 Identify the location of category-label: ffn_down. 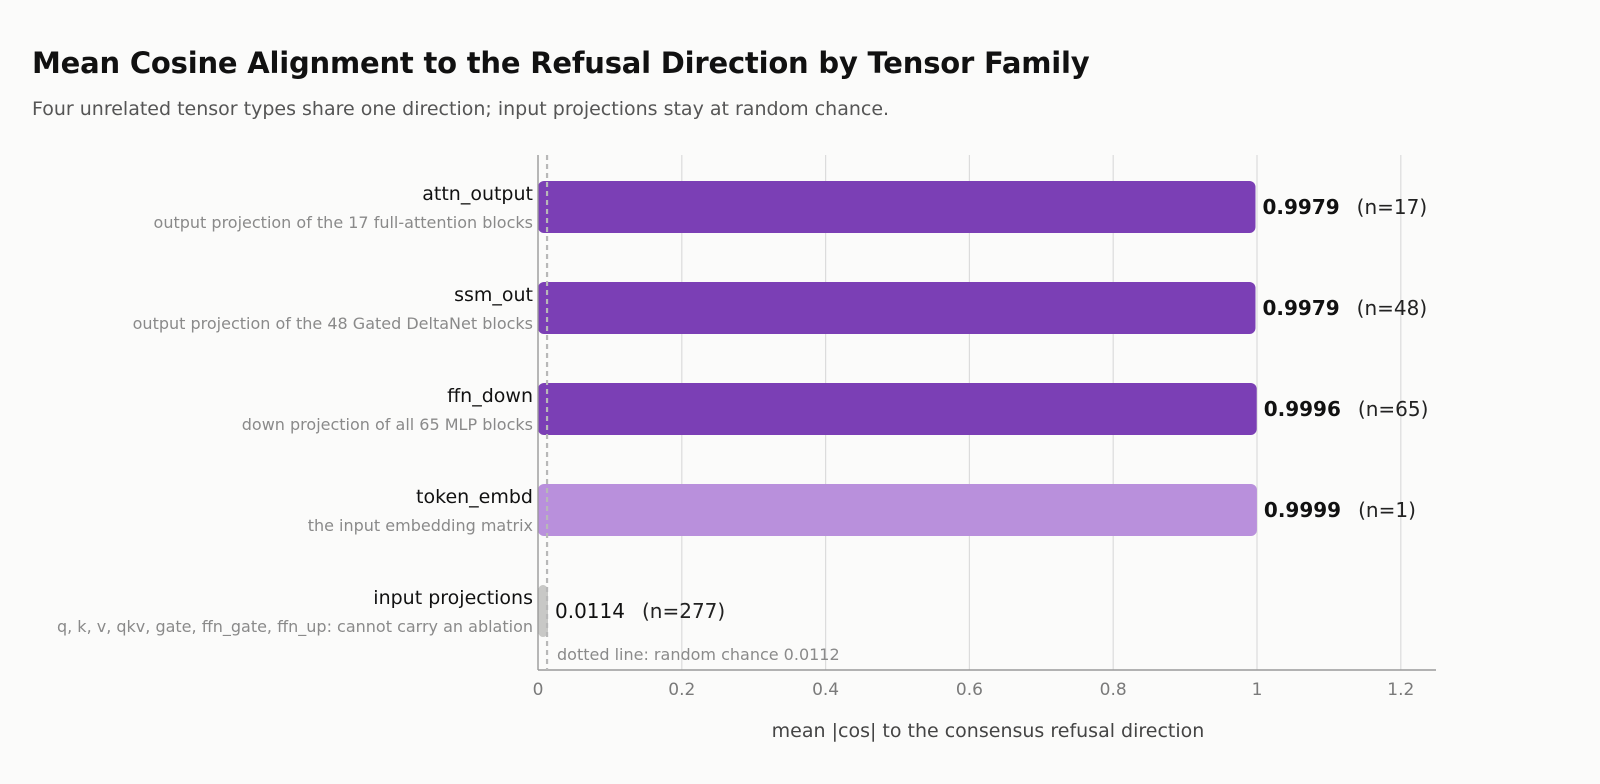
(490, 396).